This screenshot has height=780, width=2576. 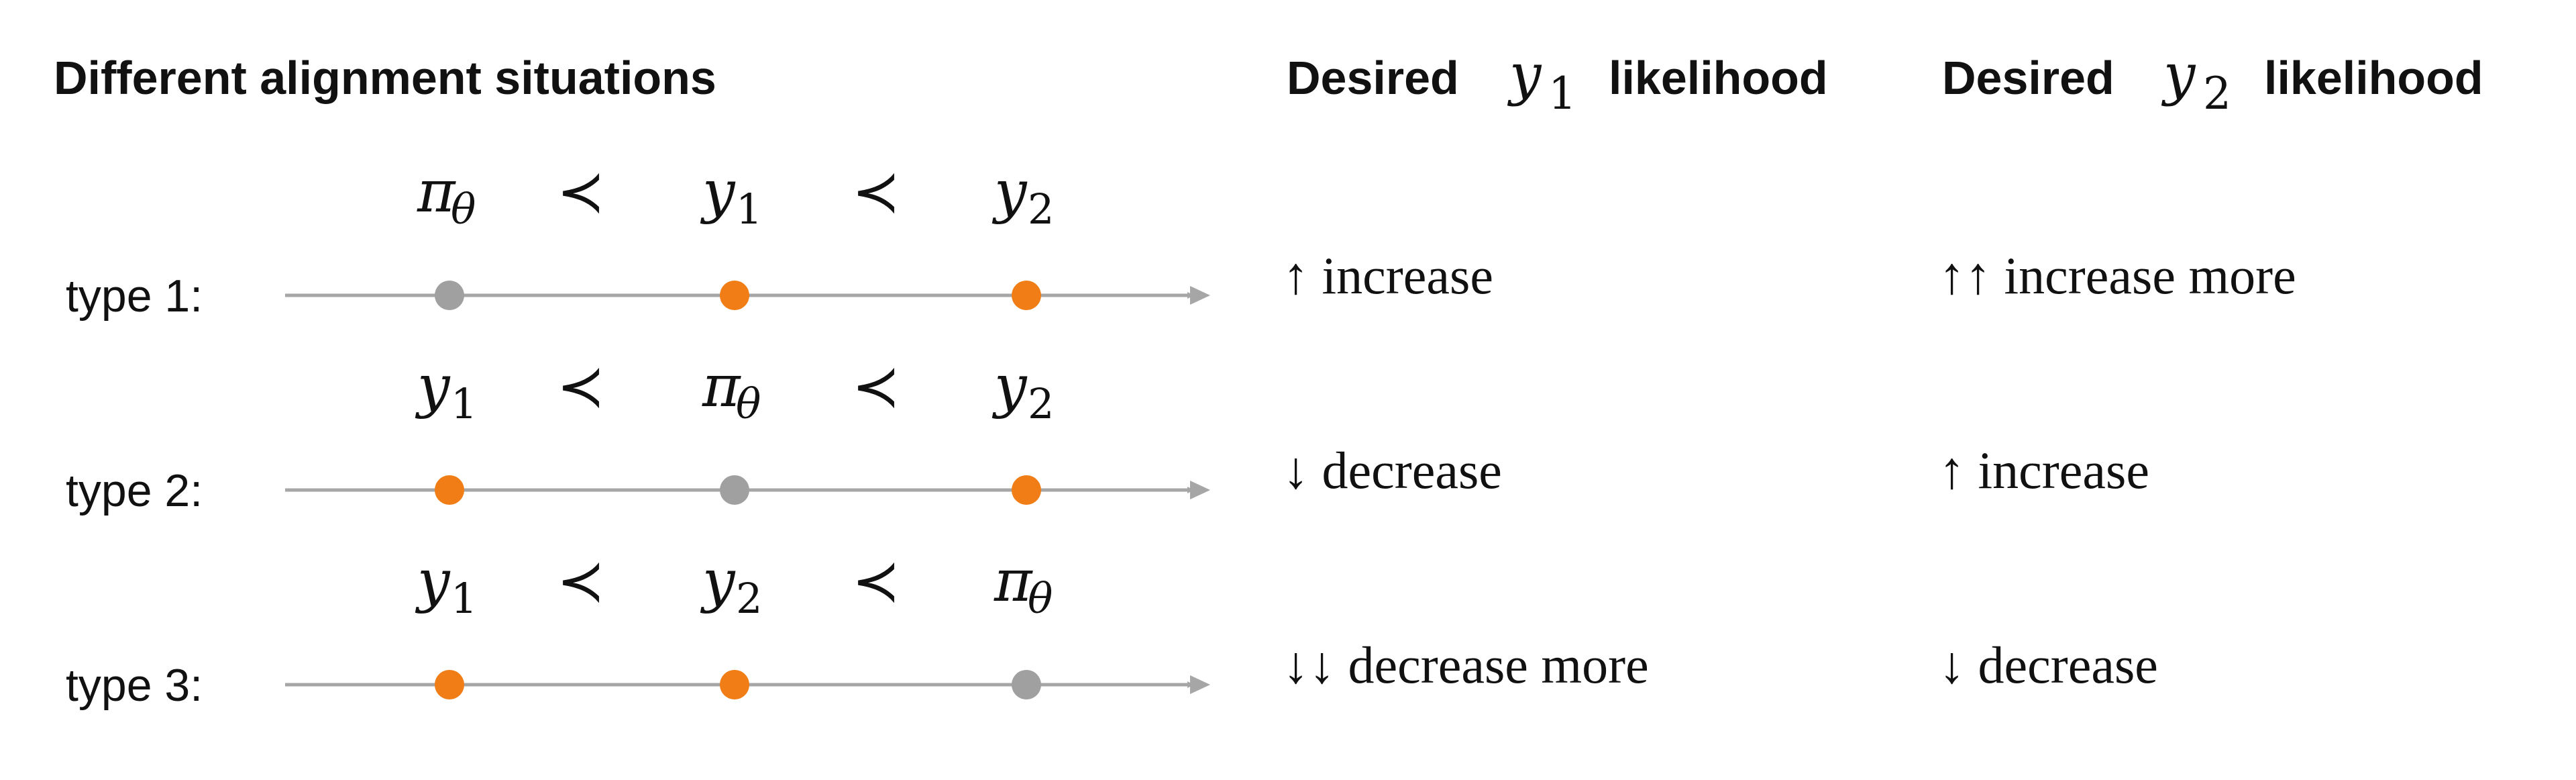 I want to click on y2-effect: ↓ decrease, so click(x=2048, y=665).